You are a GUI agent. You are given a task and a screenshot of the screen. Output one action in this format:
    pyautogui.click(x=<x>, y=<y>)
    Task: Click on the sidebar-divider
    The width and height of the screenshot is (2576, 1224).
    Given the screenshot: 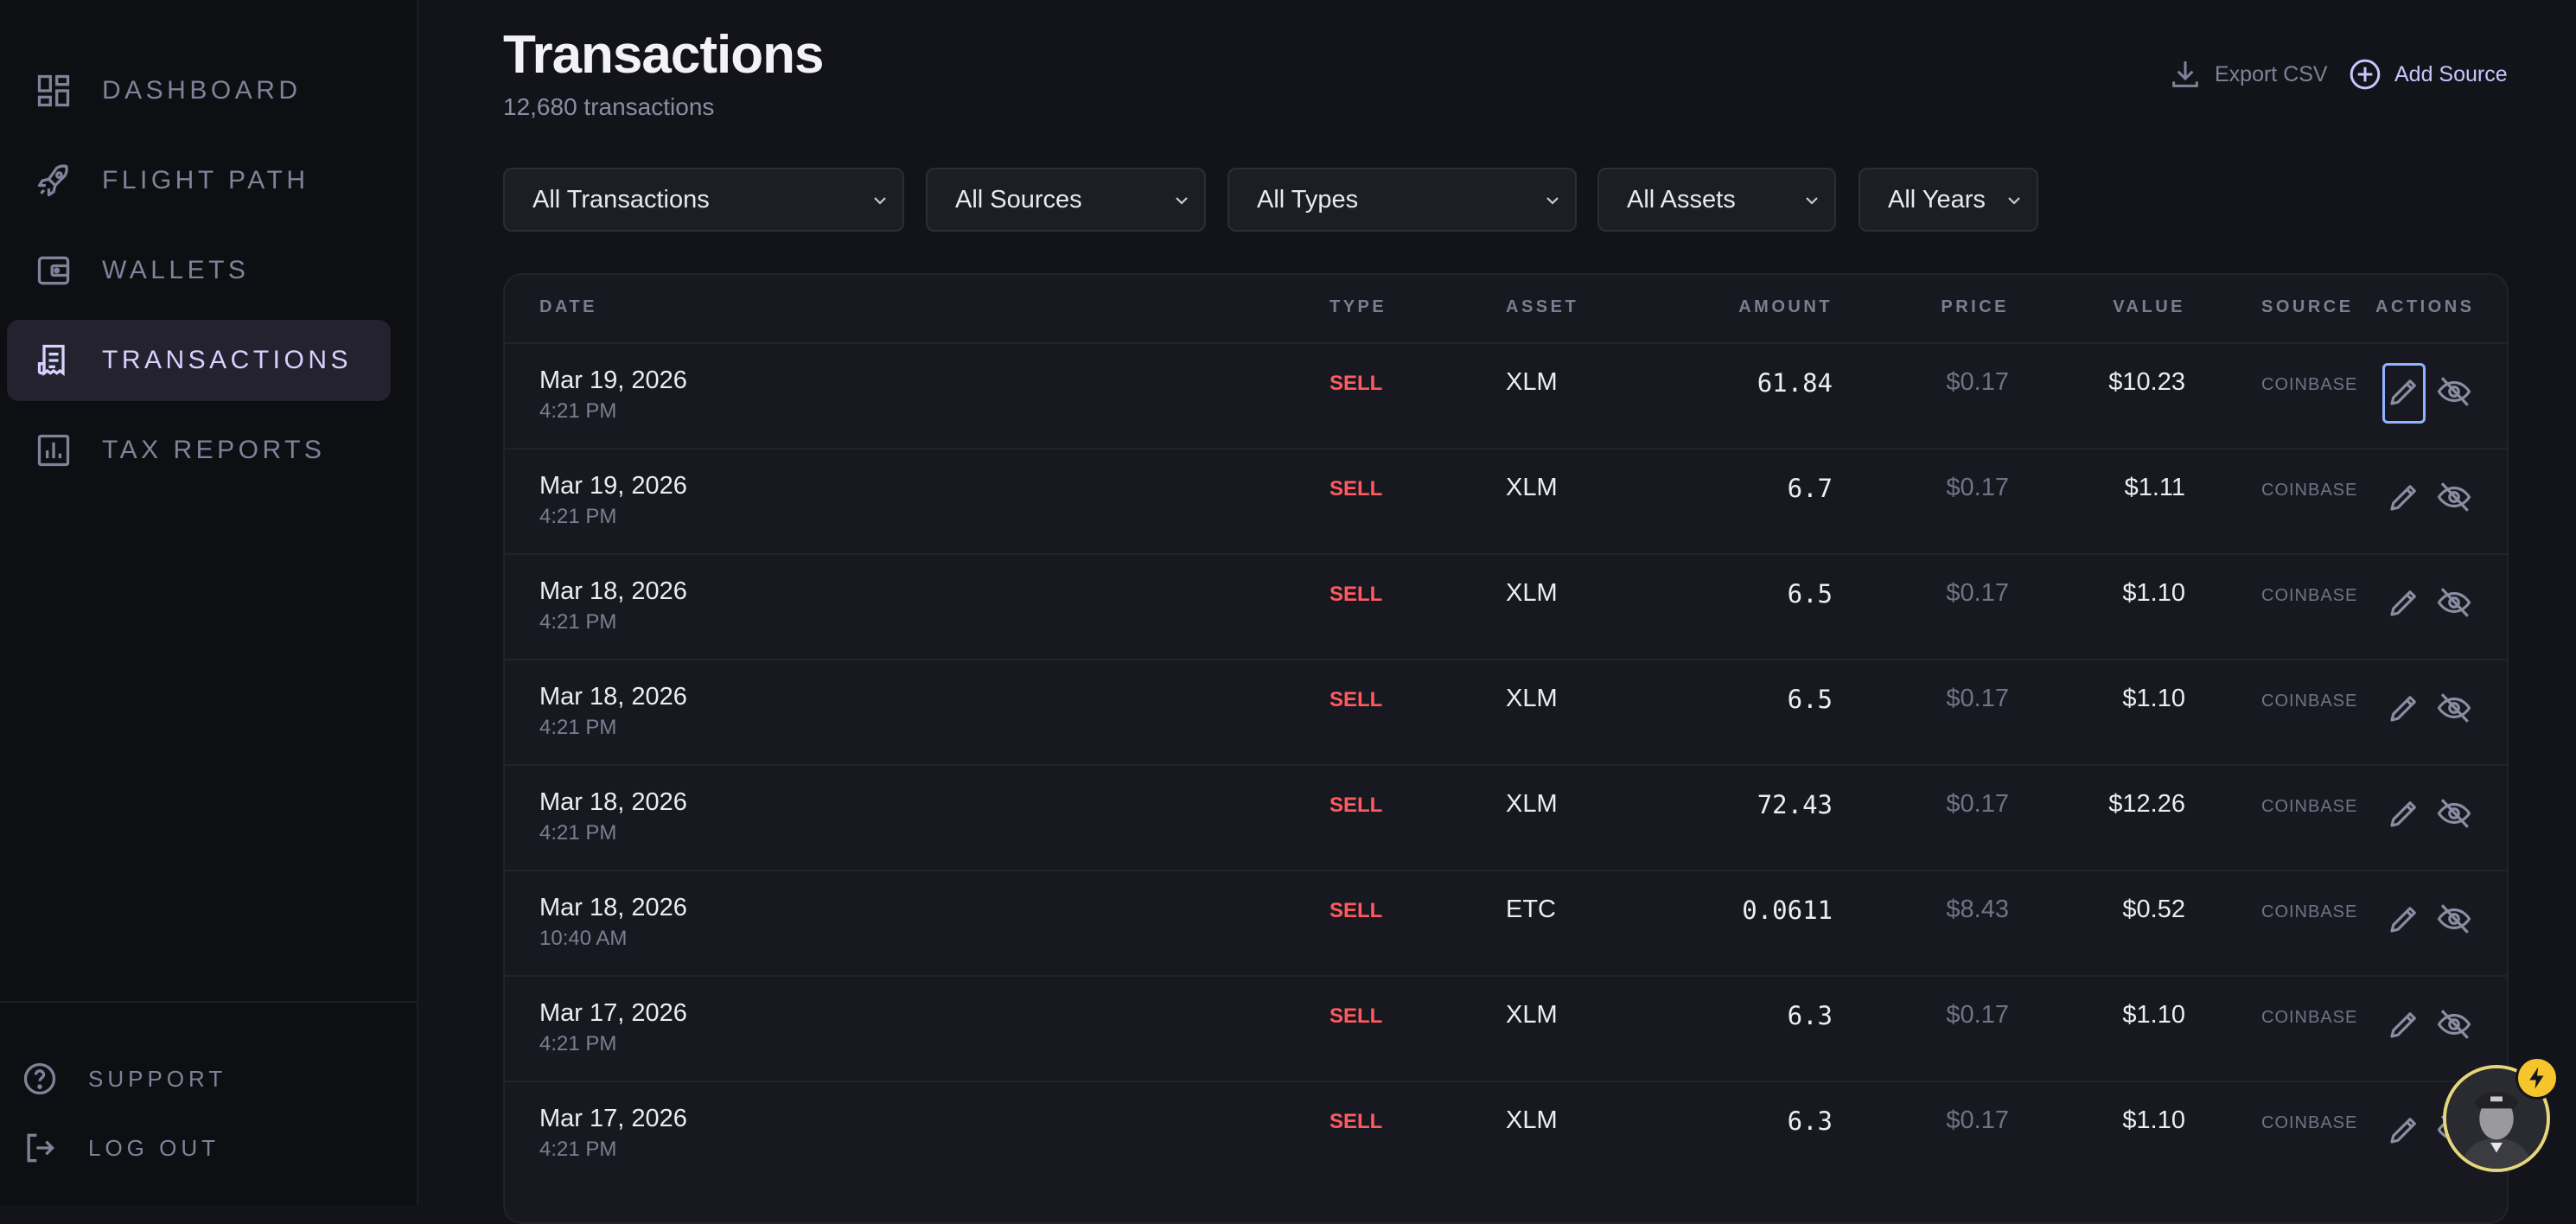 What is the action you would take?
    pyautogui.click(x=208, y=1002)
    